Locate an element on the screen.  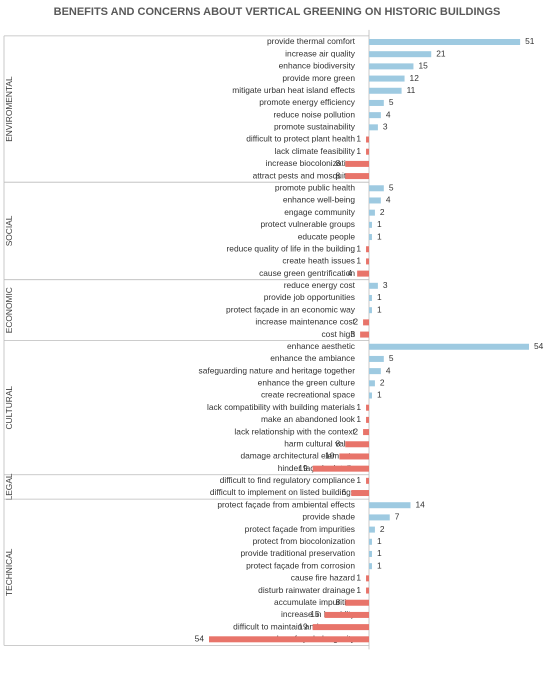
category-label: provide job opportunities is located at coordinates (309, 297).